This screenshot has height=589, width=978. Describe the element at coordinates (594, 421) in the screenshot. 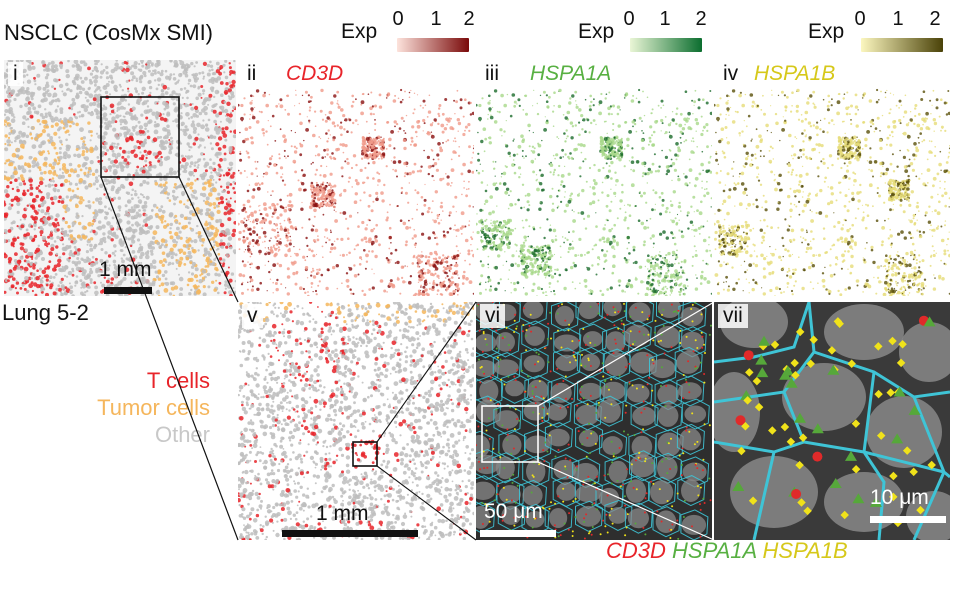

I see `panel-vi-cells: vi 50 μm` at that location.